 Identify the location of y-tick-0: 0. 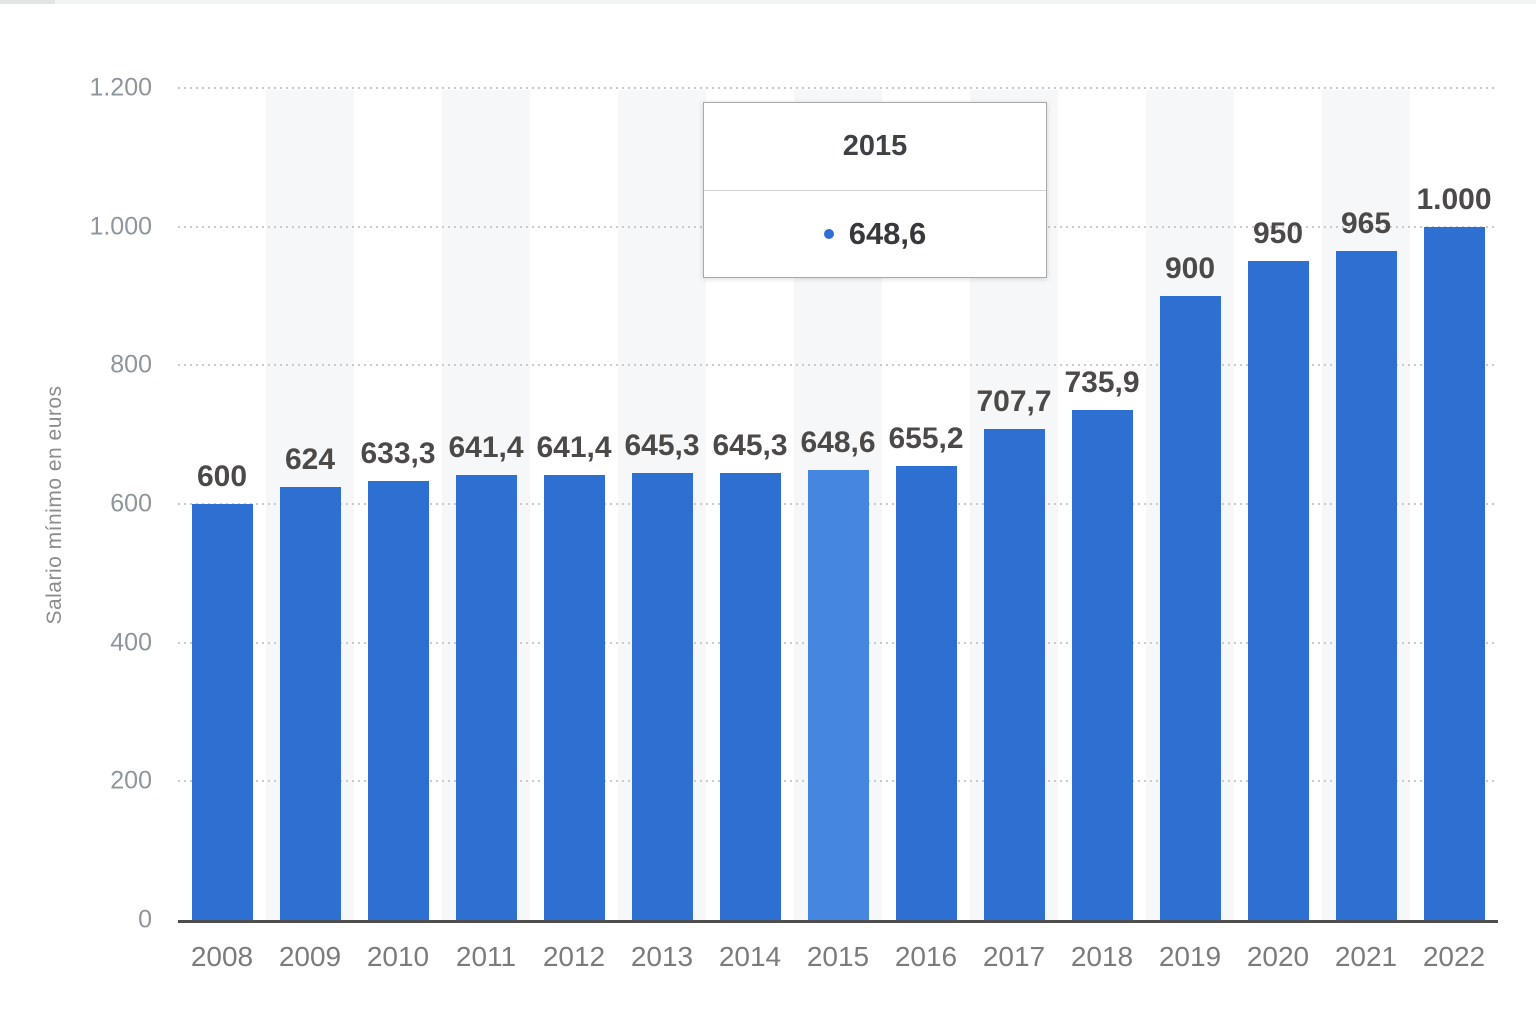
(145, 919).